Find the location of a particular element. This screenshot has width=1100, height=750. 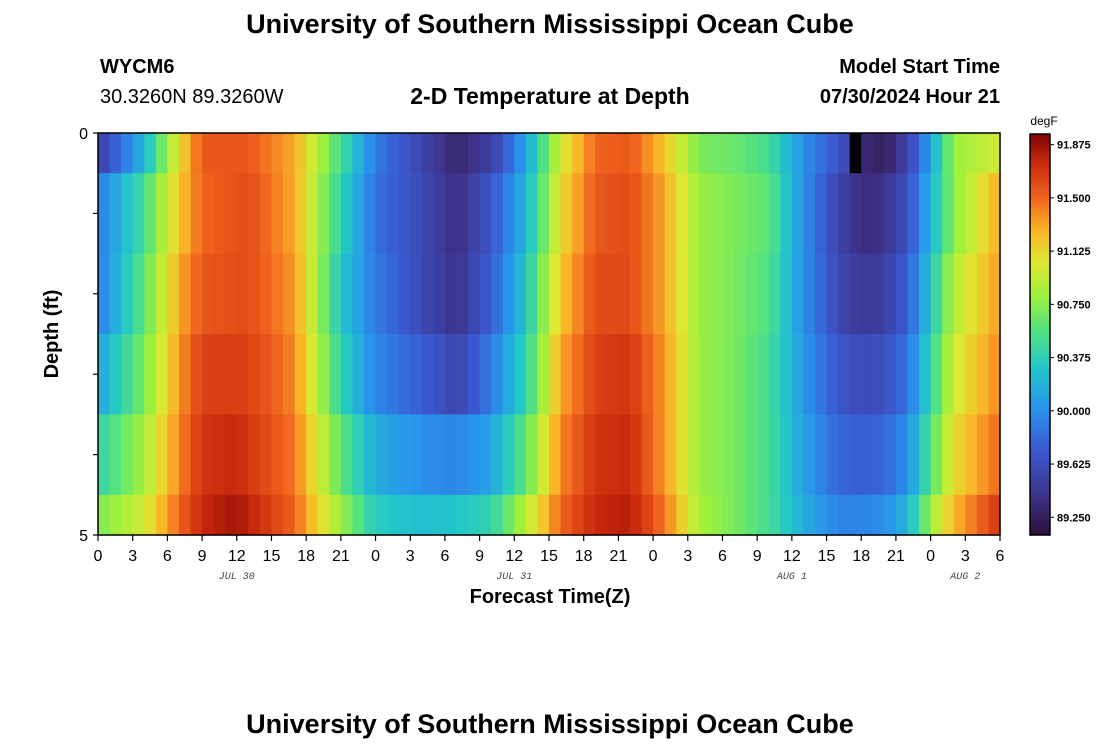

date-label: AUG 2 is located at coordinates (964, 577).